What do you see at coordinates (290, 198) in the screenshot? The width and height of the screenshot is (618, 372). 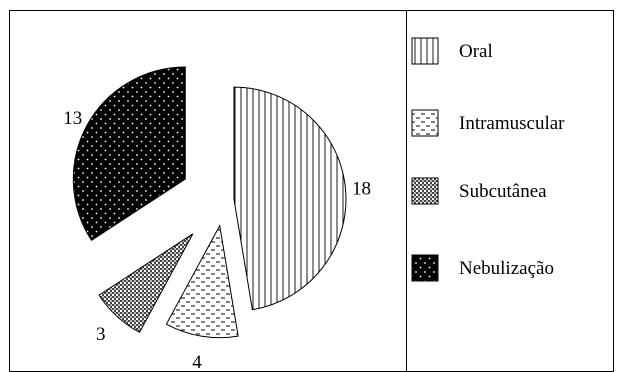 I see `pie-slice-oral` at bounding box center [290, 198].